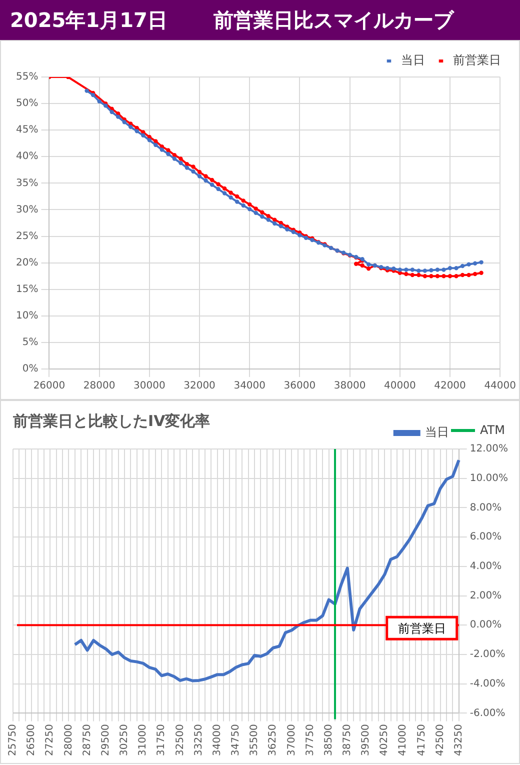  Describe the element at coordinates (200, 386) in the screenshot. I see `x-tick-label: 32000` at that location.